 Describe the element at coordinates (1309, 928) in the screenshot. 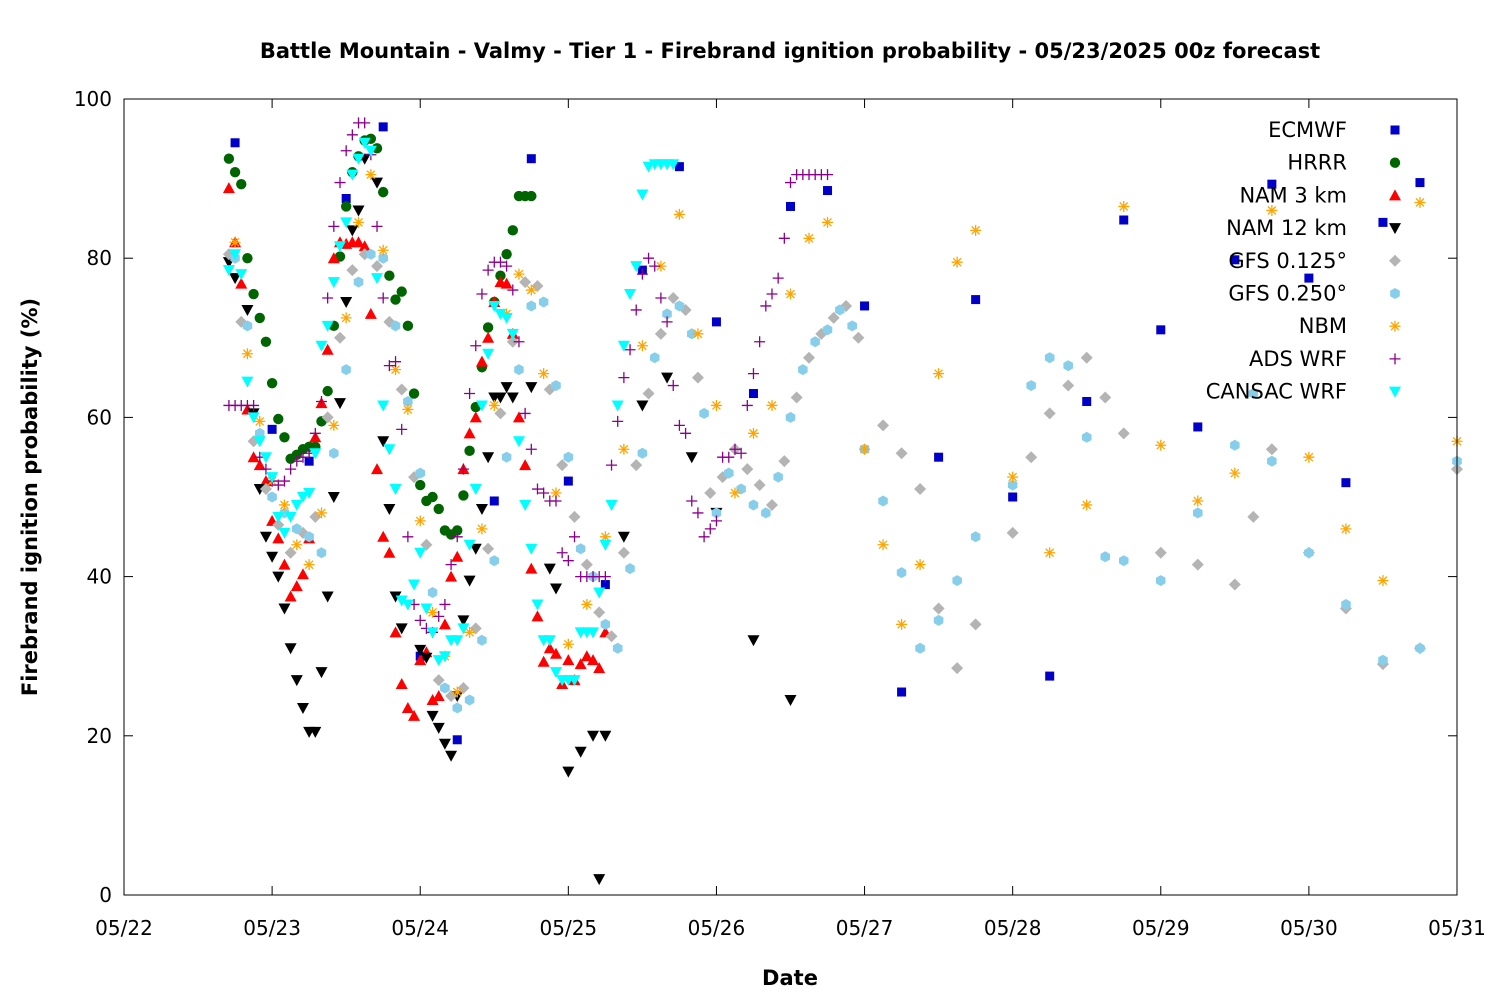

I see `x-tick-label: 05/30` at that location.